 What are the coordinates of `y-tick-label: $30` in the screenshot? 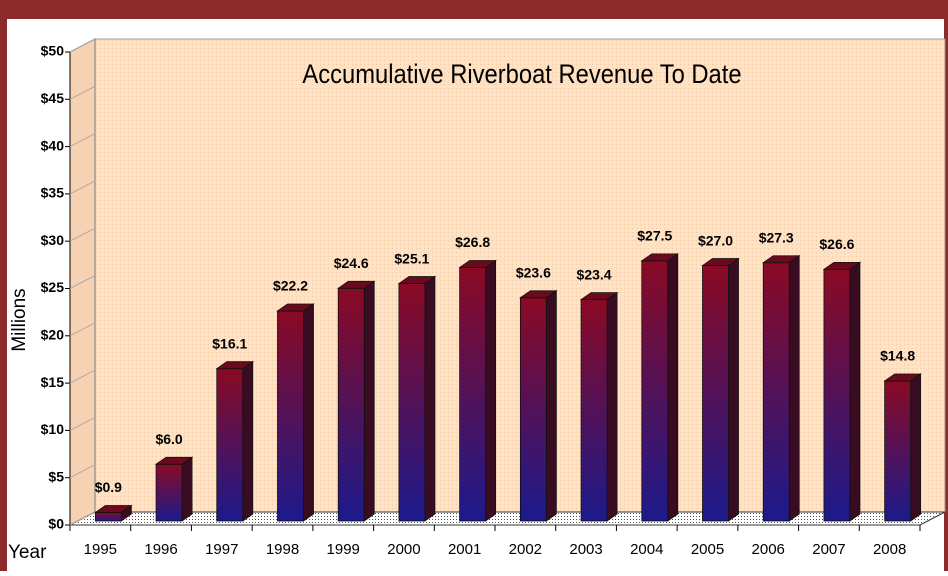 It's located at (53, 240).